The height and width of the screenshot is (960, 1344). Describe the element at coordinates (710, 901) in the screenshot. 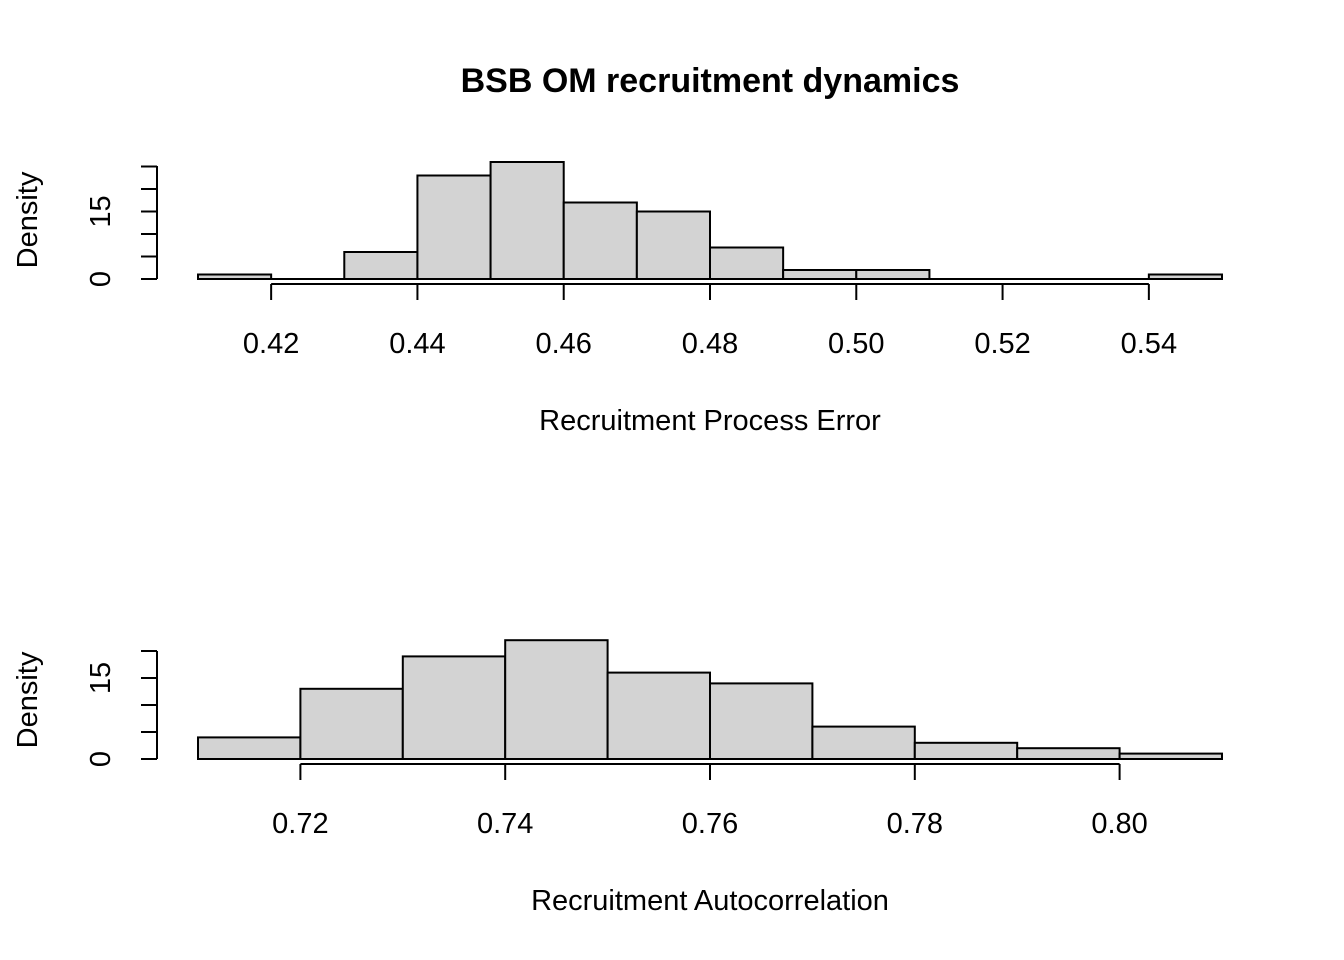

I see `x-axis-label: Recruitment Autocorrelation` at that location.